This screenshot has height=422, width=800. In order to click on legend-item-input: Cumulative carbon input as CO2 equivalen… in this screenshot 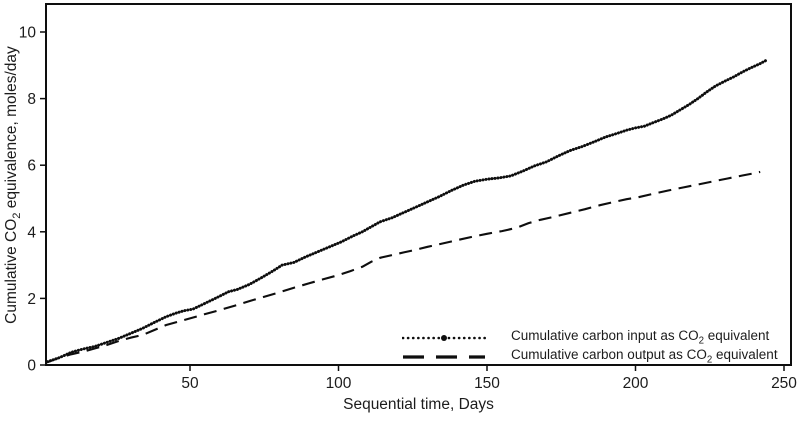, I will do `click(590, 337)`.